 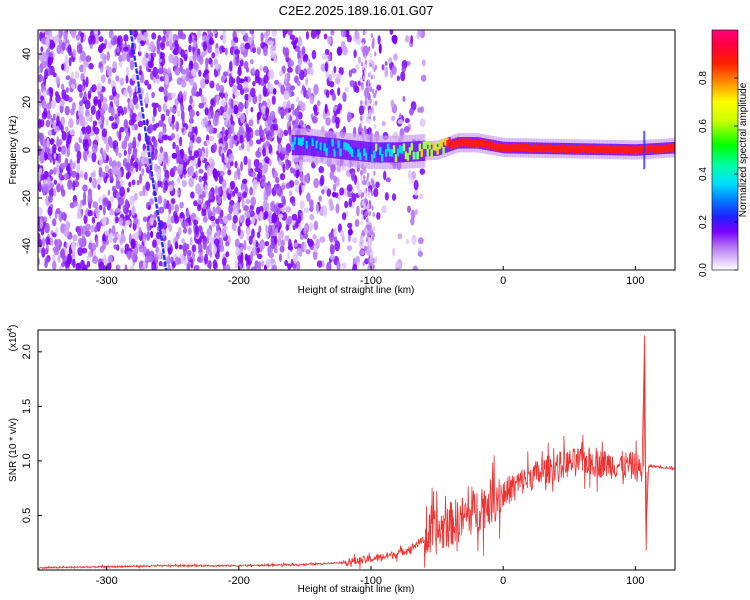 I want to click on snr-y-multiplier-close: ), so click(x=13, y=326).